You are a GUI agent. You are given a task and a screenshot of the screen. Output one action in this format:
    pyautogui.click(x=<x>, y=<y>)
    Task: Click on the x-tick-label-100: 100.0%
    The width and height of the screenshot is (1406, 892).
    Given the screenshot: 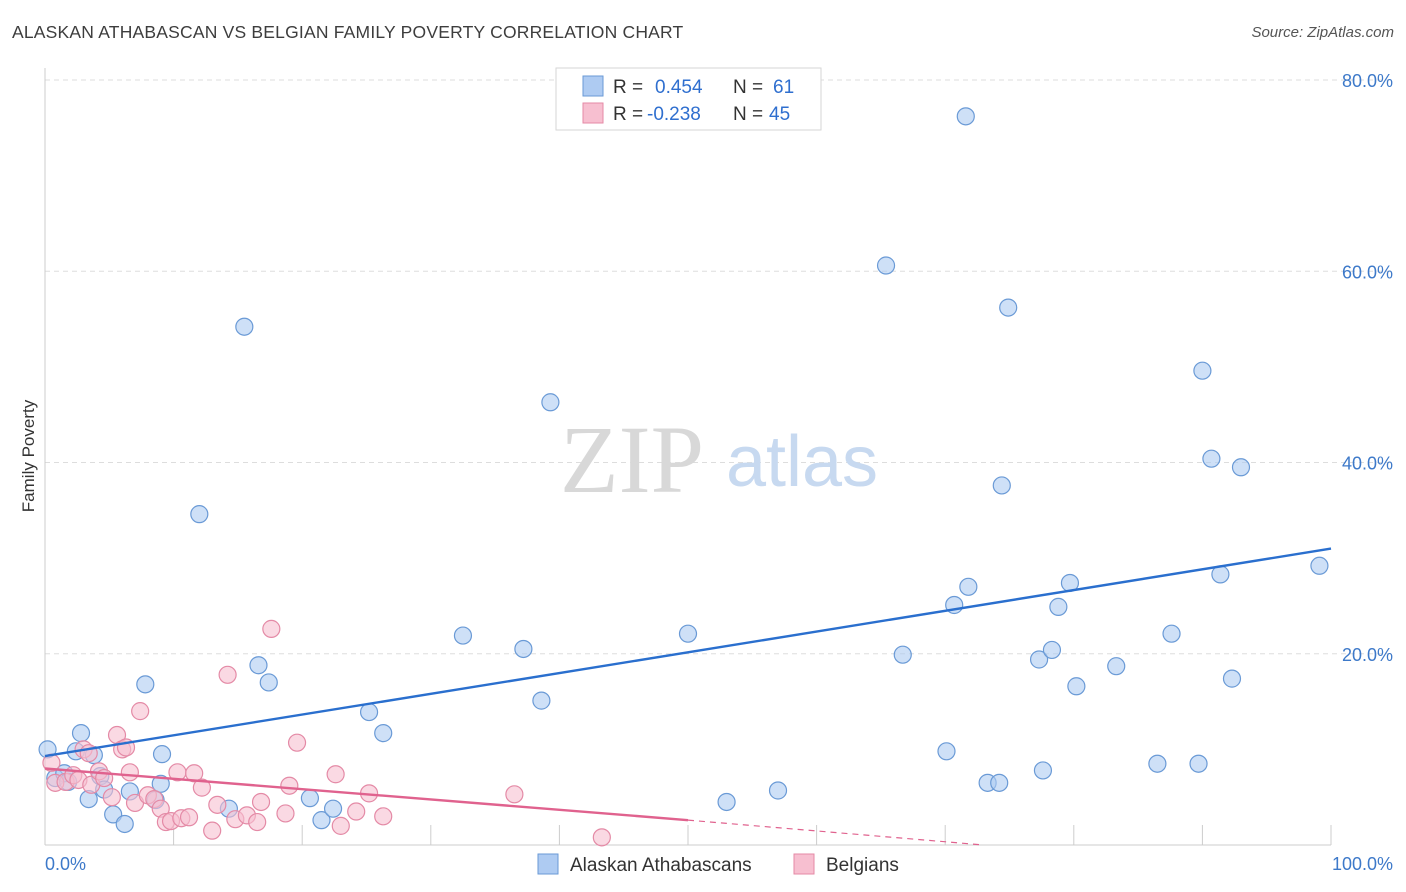 What is the action you would take?
    pyautogui.click(x=1362, y=864)
    